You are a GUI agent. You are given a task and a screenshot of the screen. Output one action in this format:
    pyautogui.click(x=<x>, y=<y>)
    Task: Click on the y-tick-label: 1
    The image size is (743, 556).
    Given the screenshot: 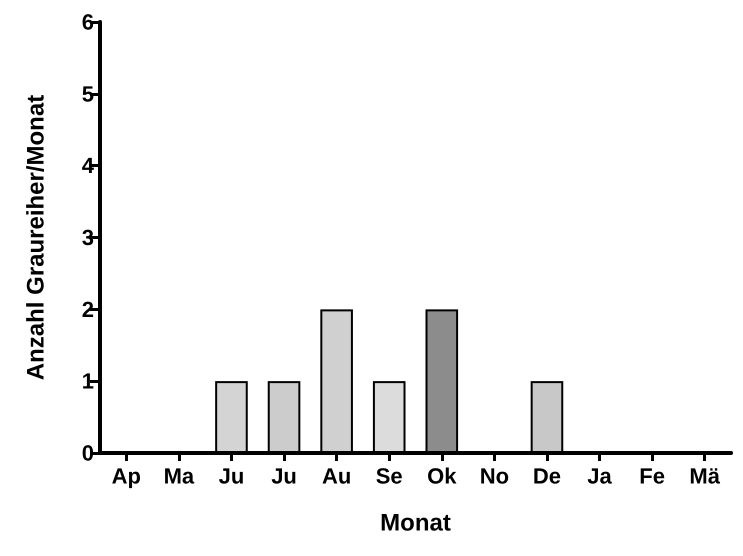 What is the action you would take?
    pyautogui.click(x=88, y=381)
    